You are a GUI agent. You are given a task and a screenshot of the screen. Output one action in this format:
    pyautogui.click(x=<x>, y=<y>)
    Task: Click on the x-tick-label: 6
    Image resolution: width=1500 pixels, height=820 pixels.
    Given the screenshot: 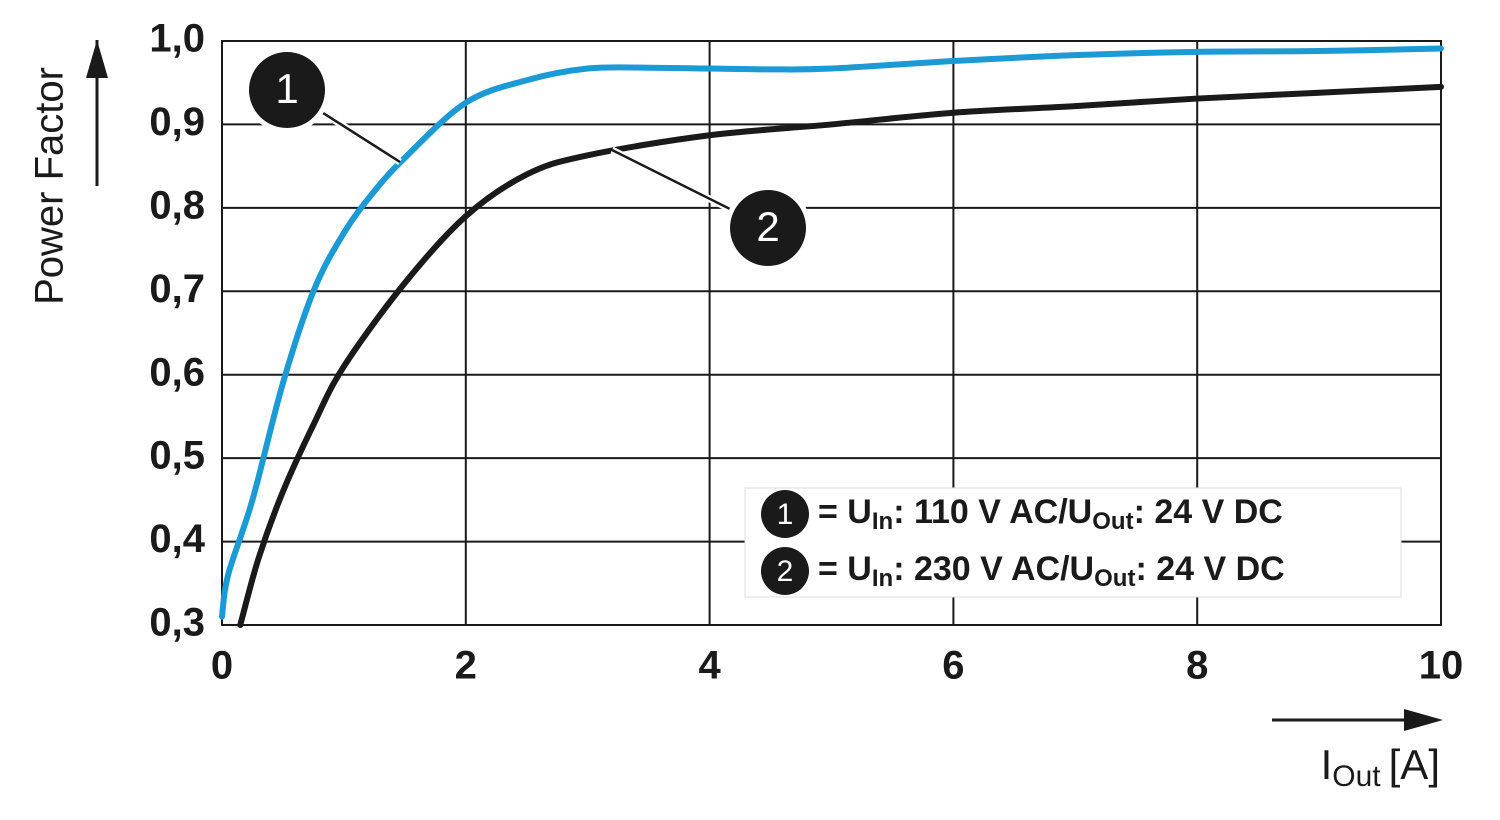 What is the action you would take?
    pyautogui.click(x=953, y=666)
    